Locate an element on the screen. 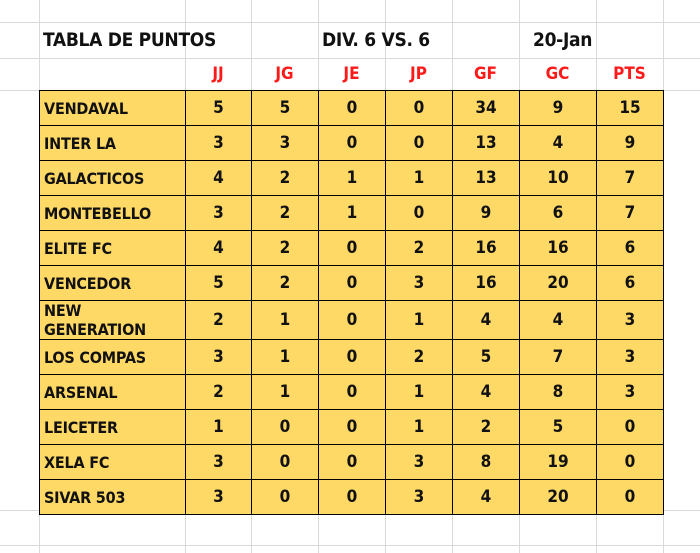 The image size is (700, 553). jg-cell: 3 is located at coordinates (285, 143).